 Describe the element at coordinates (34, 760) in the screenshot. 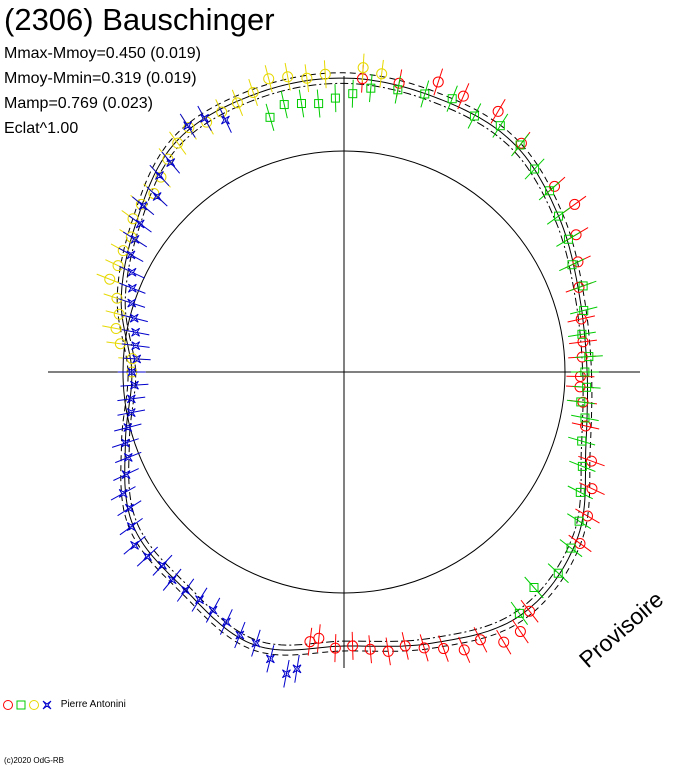

I see `copyright: (c)2020 OdG-RB` at that location.